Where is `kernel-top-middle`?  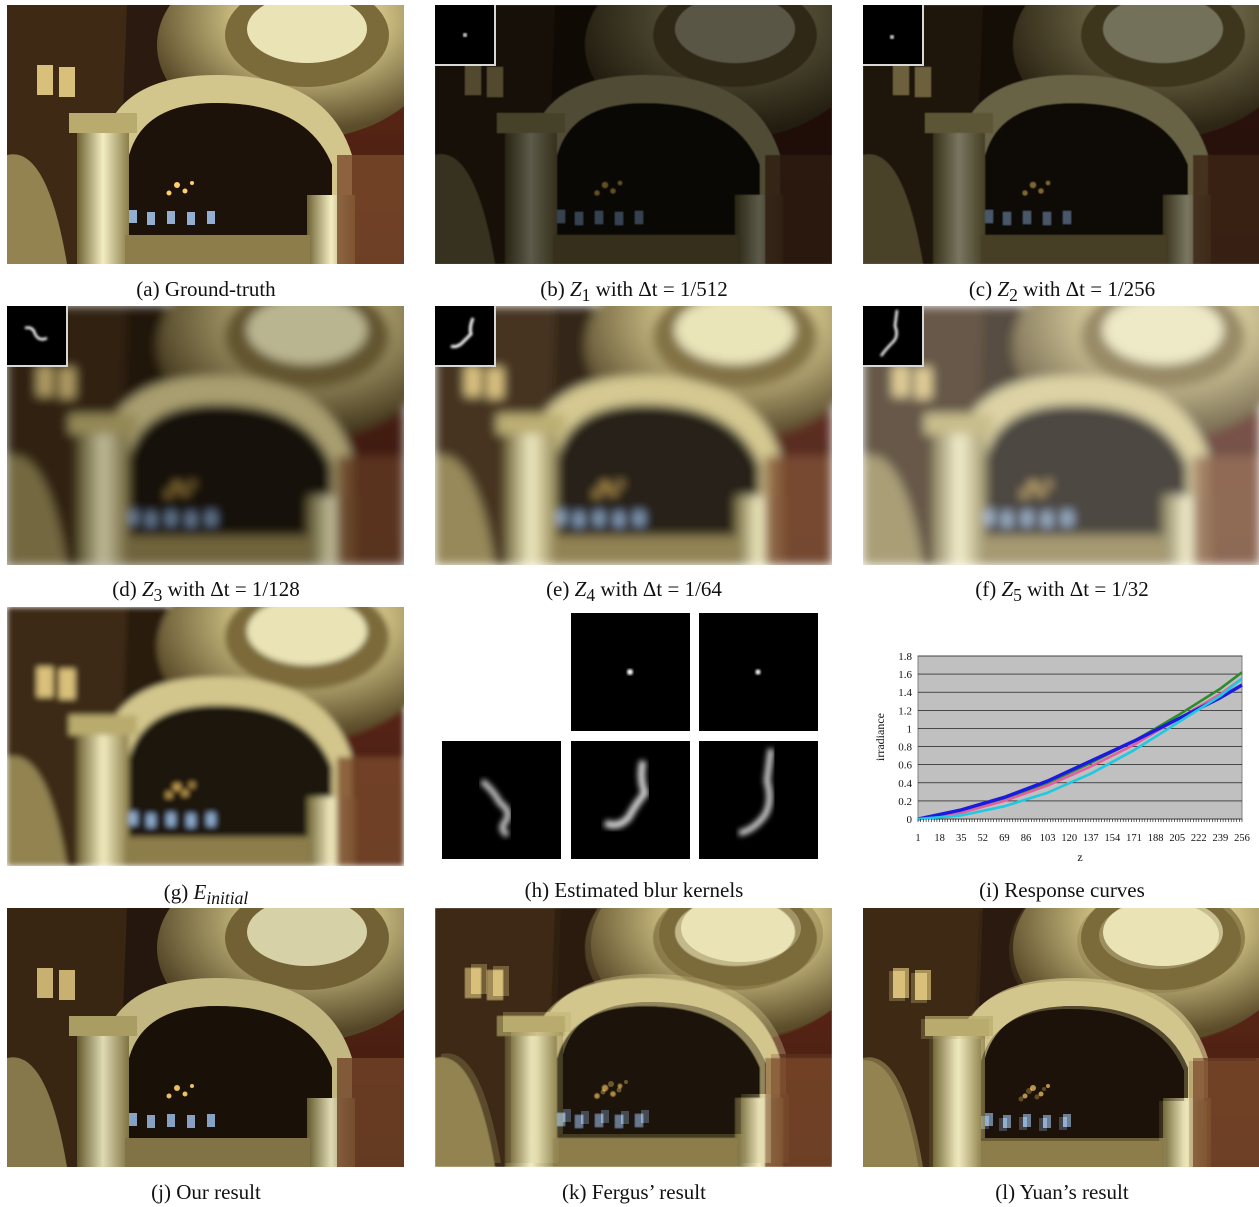 kernel-top-middle is located at coordinates (630, 672).